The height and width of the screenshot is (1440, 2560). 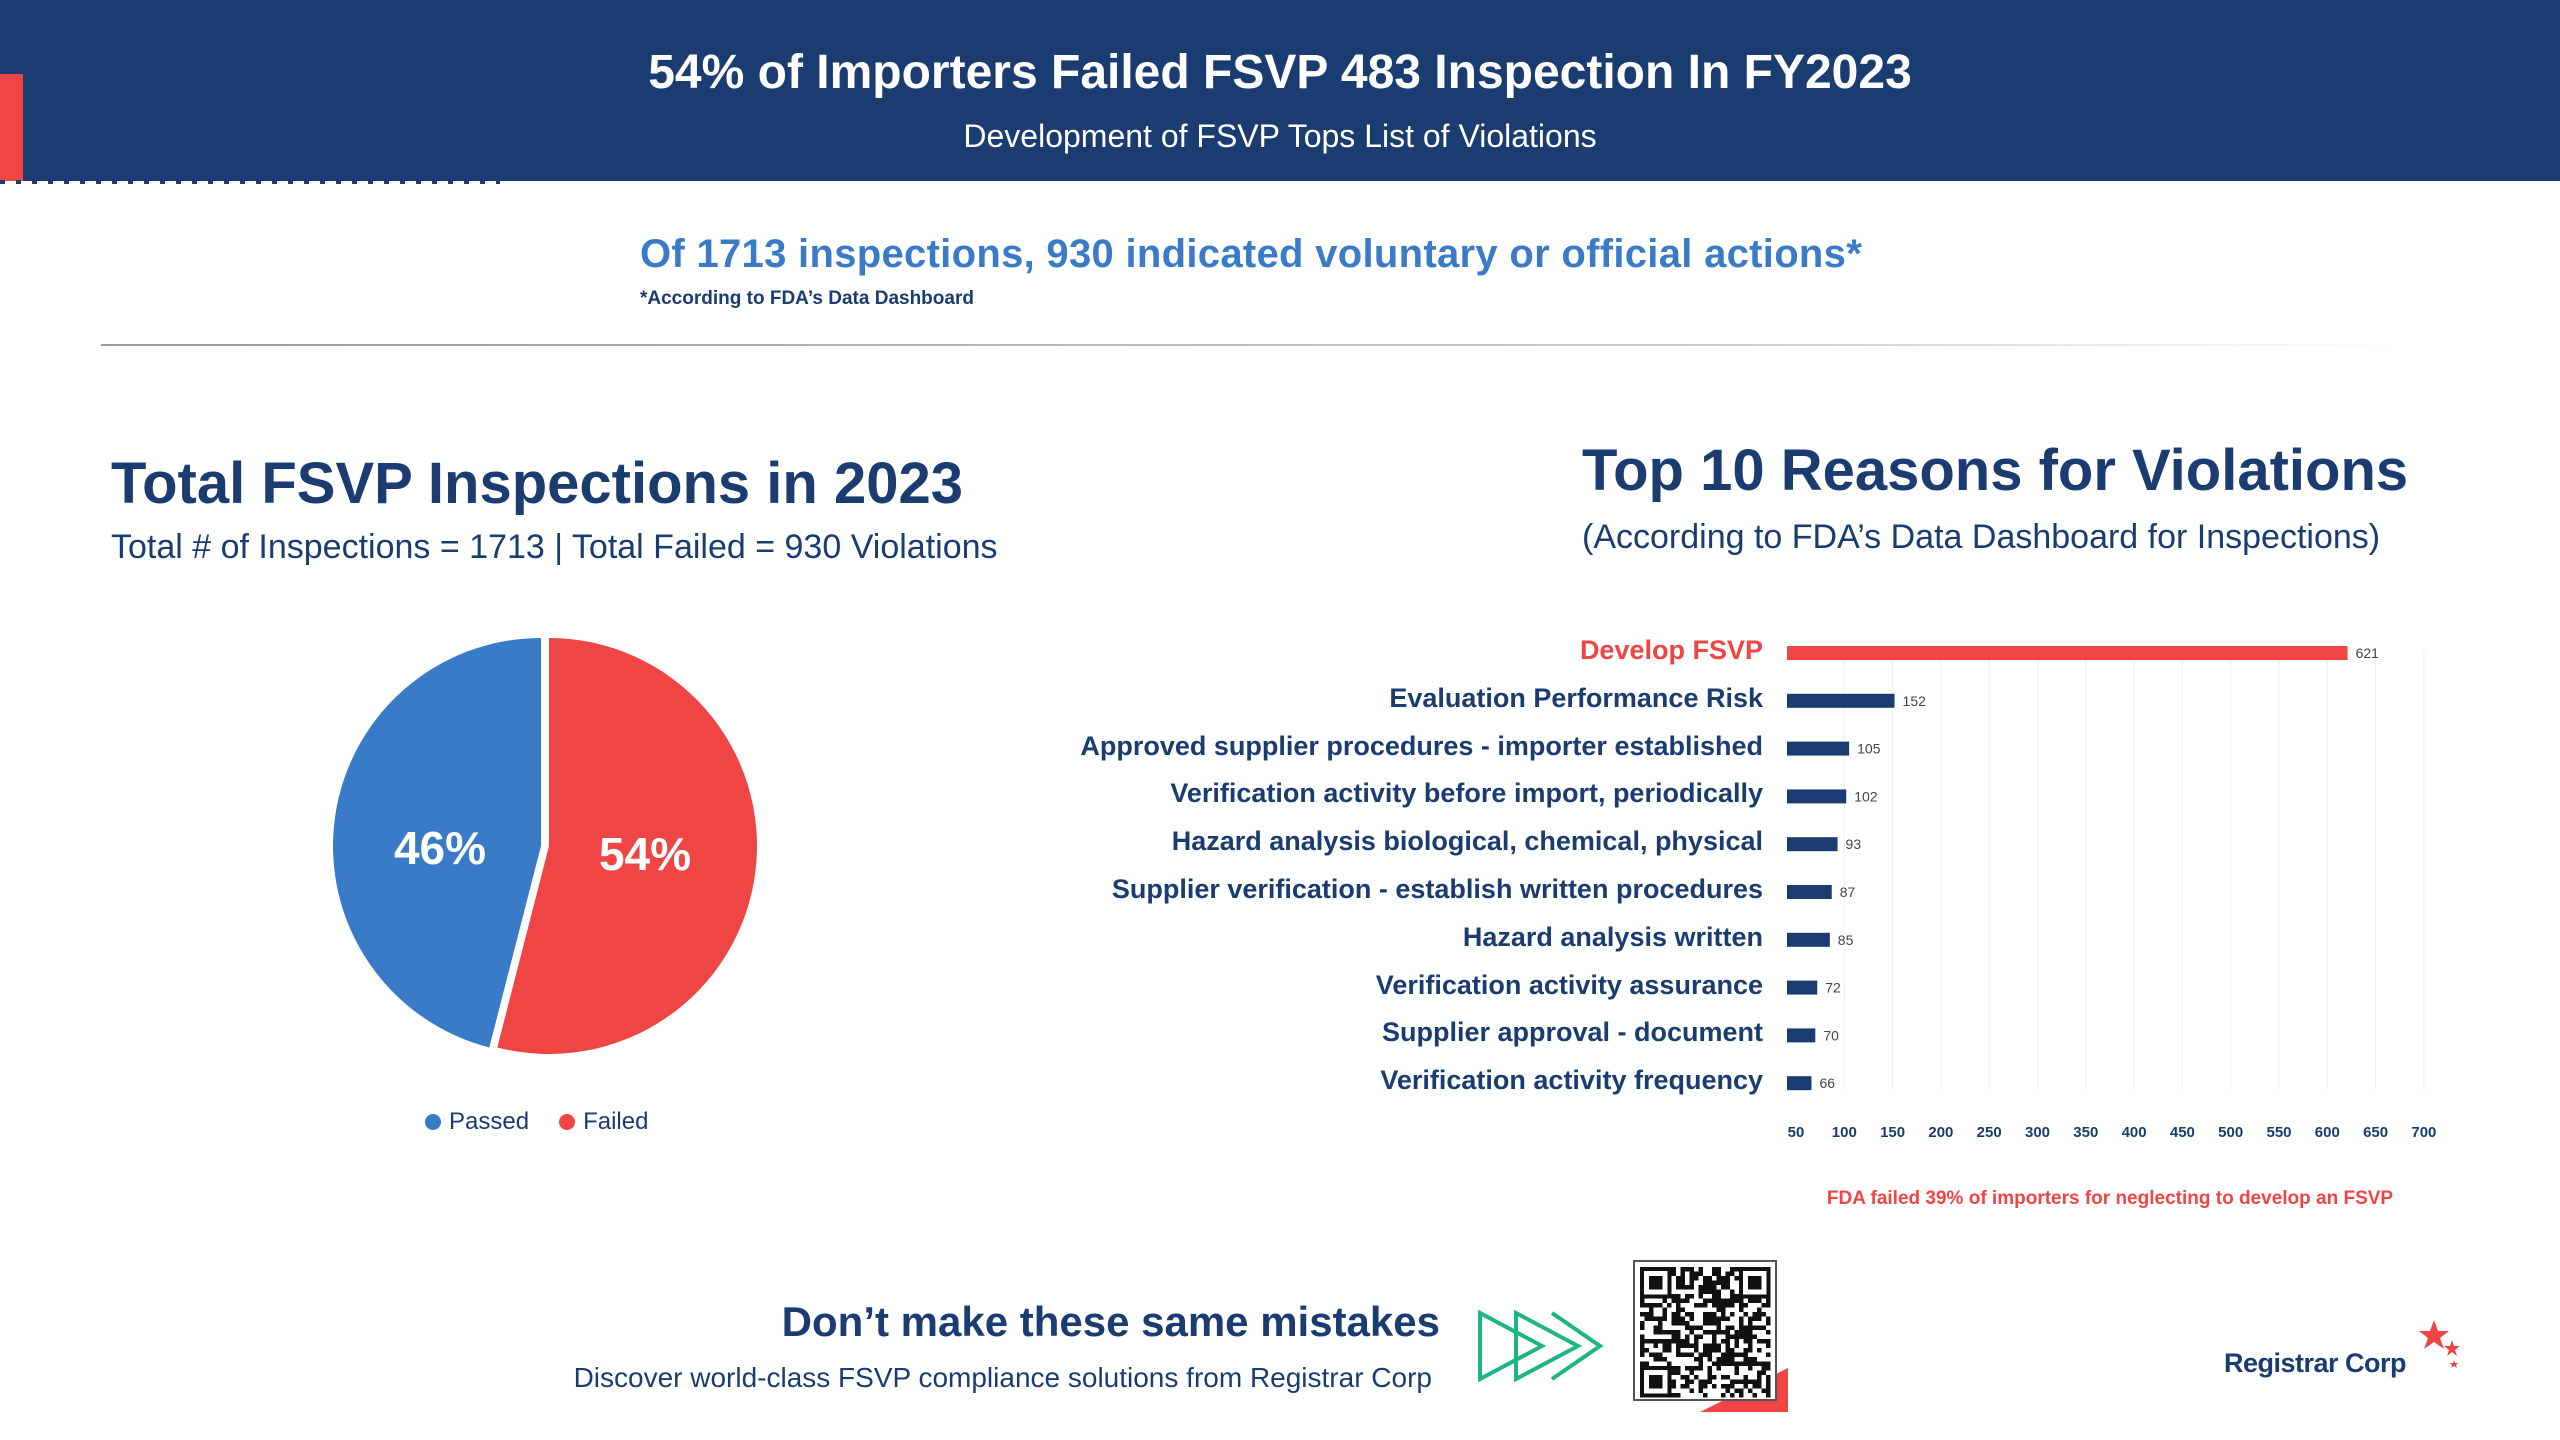 I want to click on bar-category-label: Hazard analysis written, so click(x=1612, y=936).